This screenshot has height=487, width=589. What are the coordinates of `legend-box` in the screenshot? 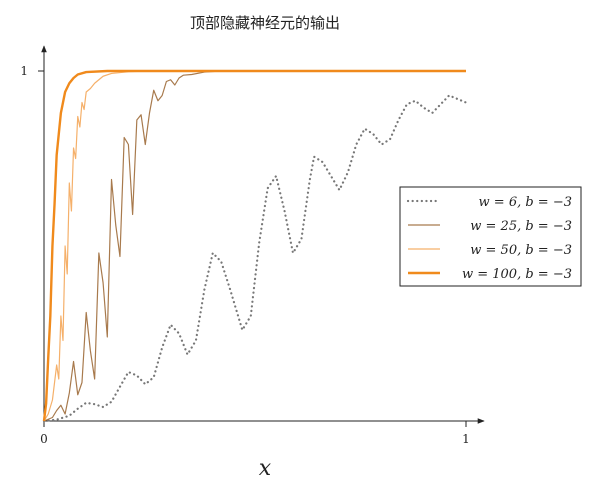 It's located at (490, 236).